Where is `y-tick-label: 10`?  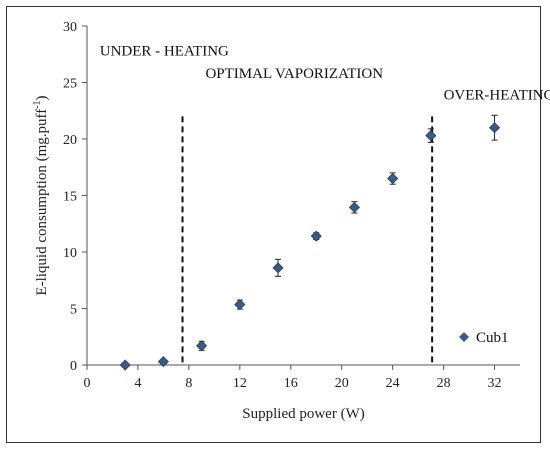
y-tick-label: 10 is located at coordinates (70, 253).